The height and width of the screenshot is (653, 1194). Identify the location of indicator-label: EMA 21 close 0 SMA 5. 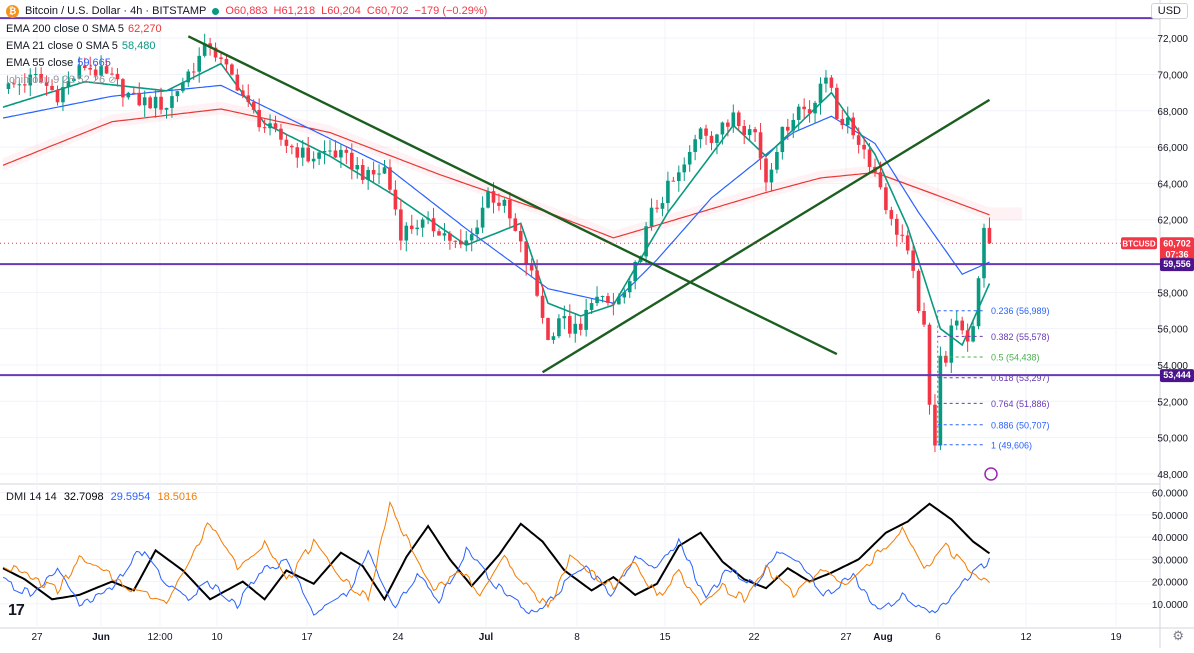
(62, 46).